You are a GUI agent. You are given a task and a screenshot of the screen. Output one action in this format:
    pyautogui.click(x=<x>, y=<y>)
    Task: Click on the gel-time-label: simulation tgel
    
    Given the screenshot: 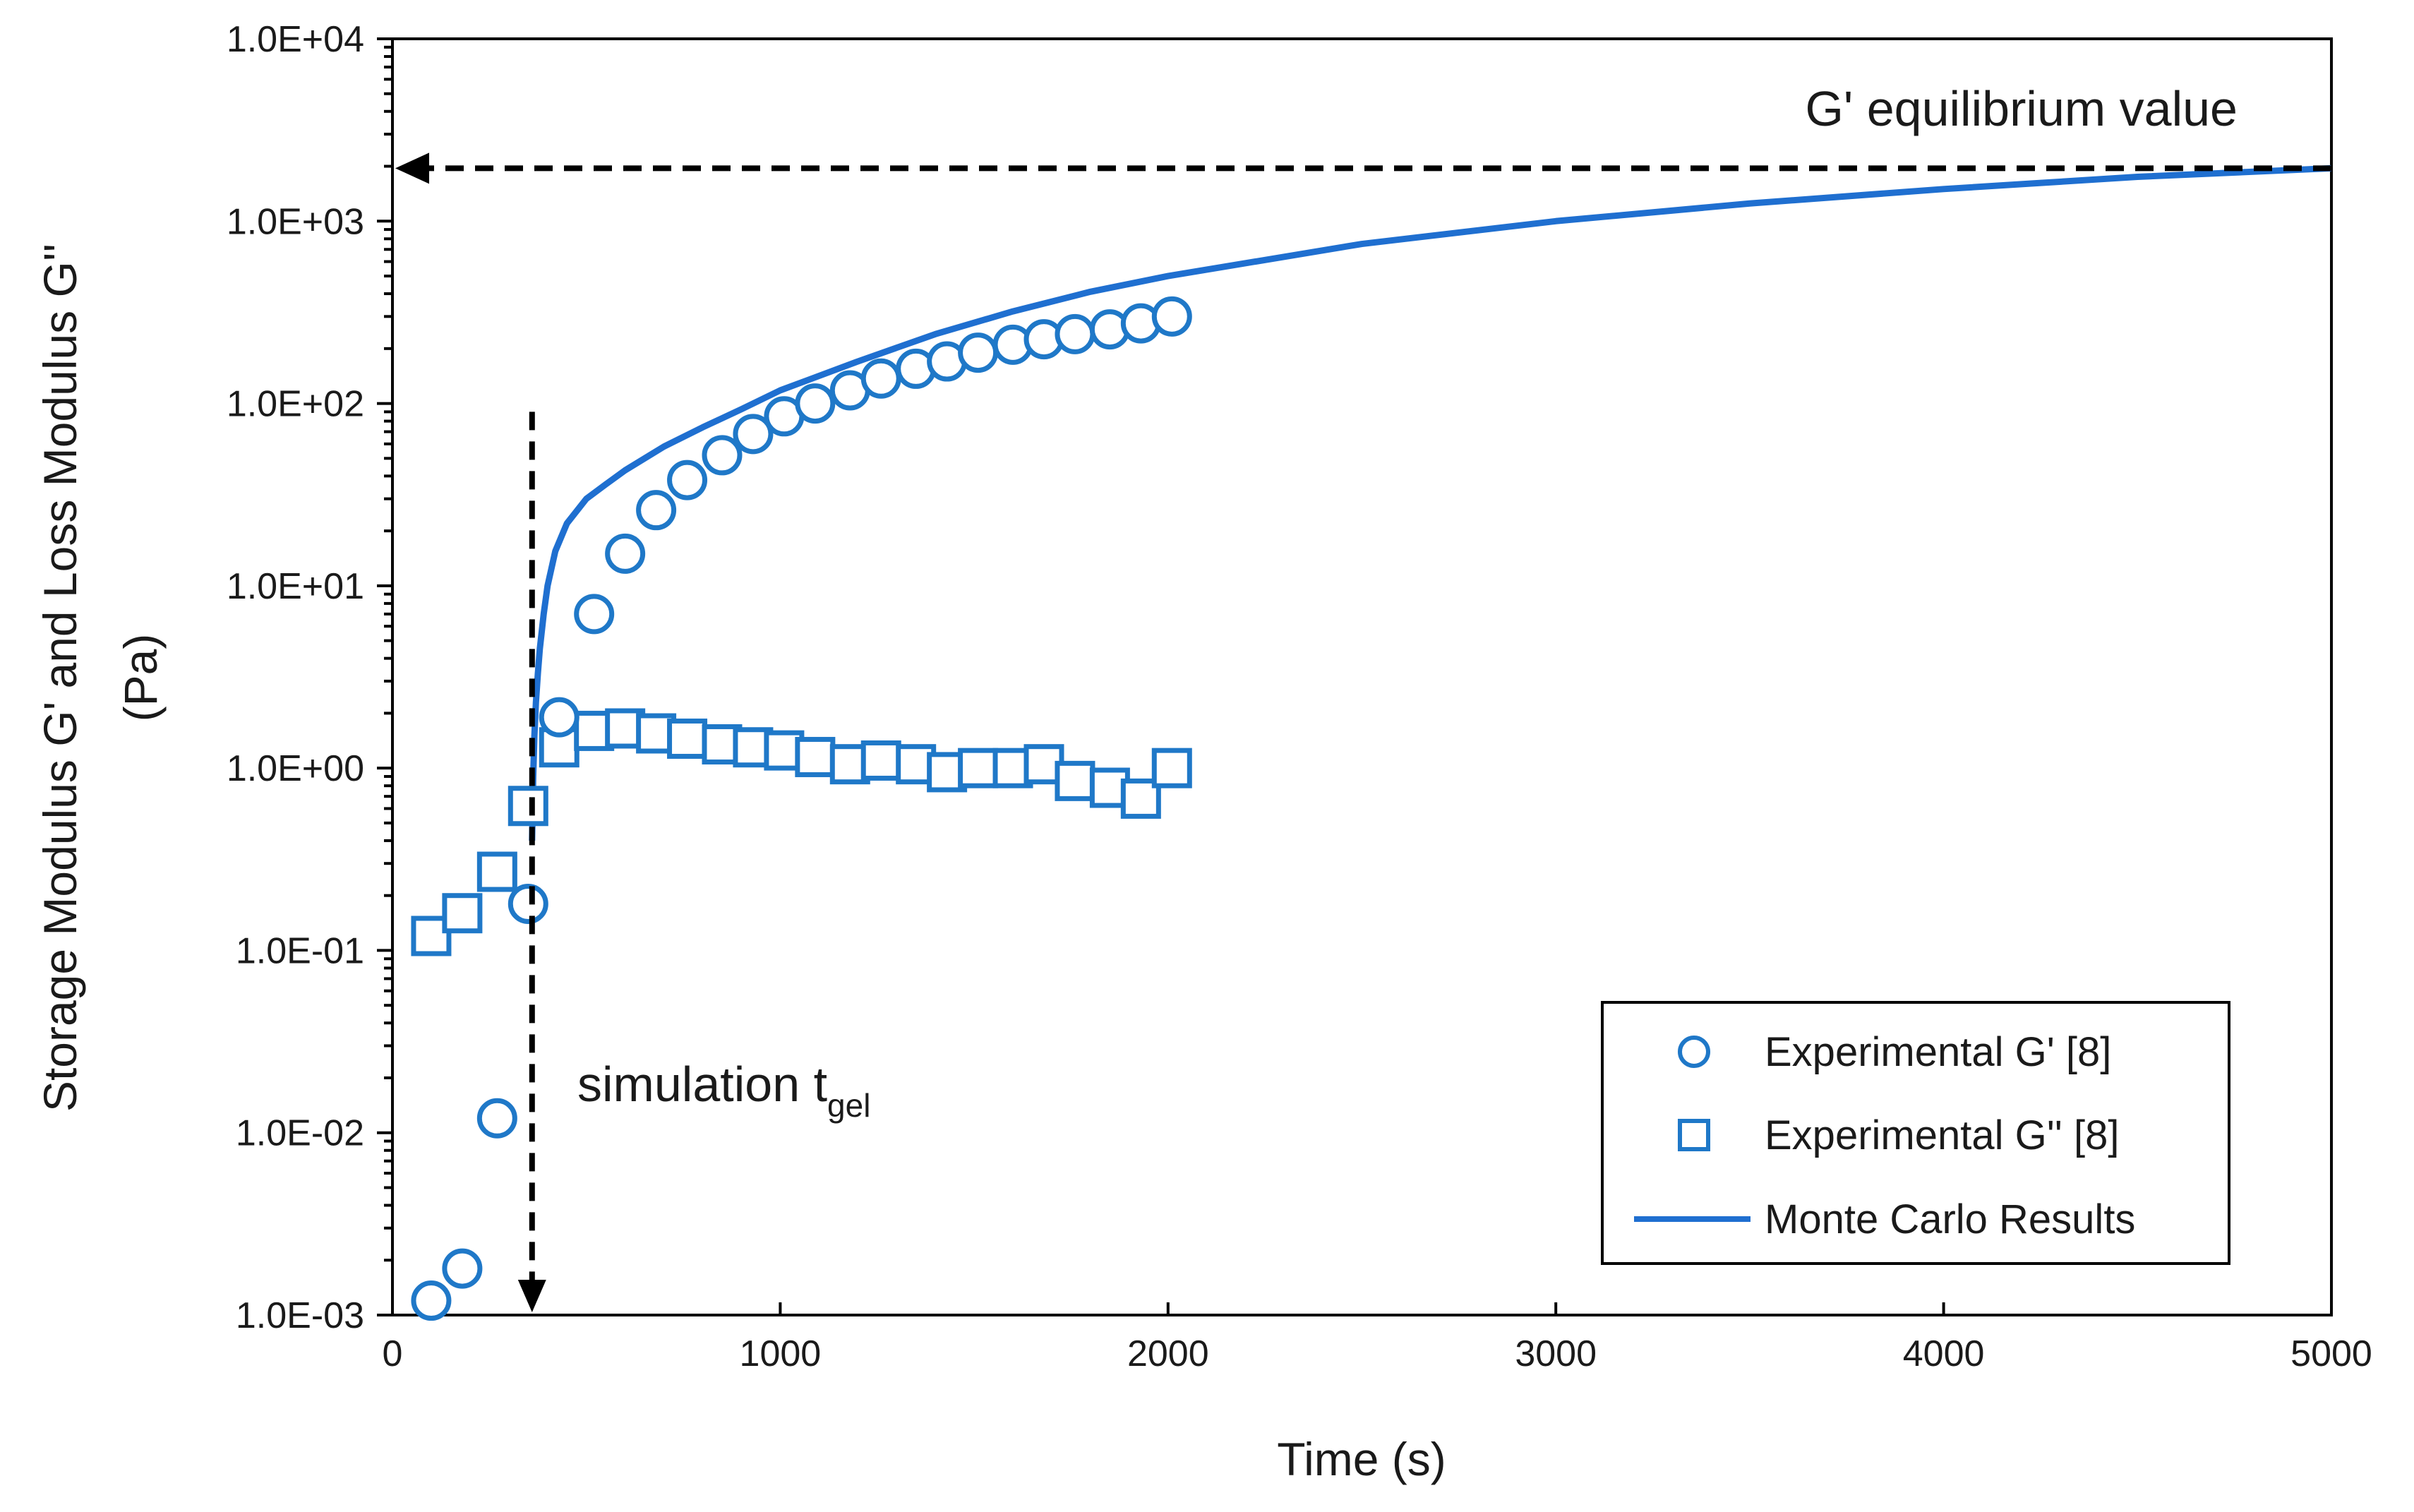 What is the action you would take?
    pyautogui.click(x=724, y=1090)
    